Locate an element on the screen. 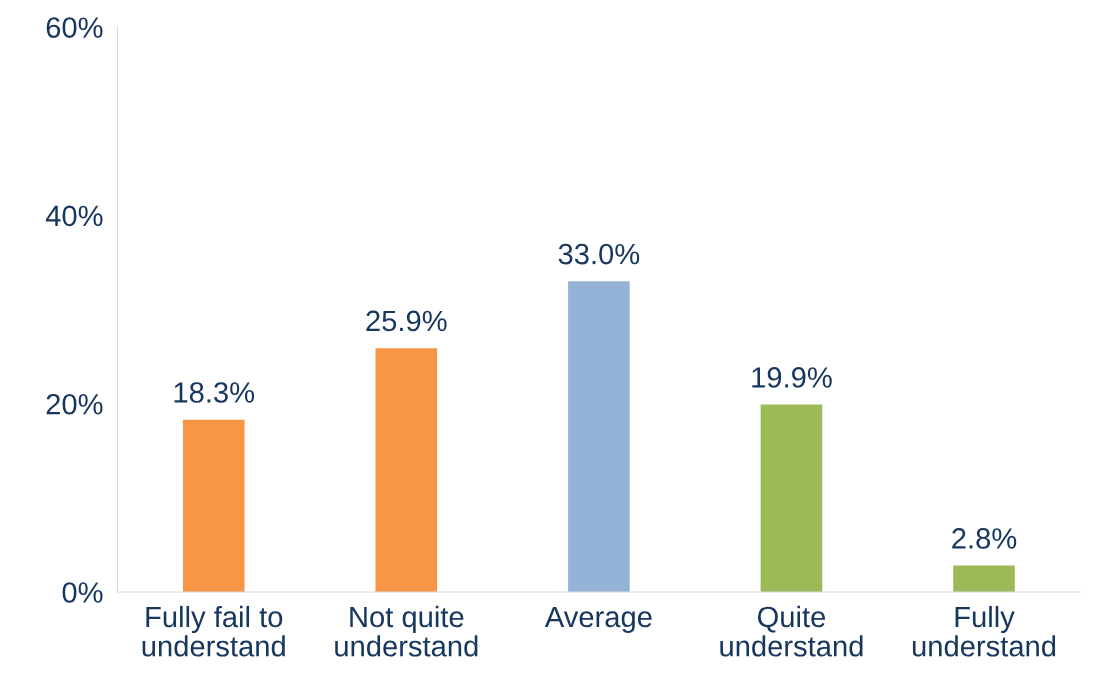  y-tick-label: 20% is located at coordinates (74, 404).